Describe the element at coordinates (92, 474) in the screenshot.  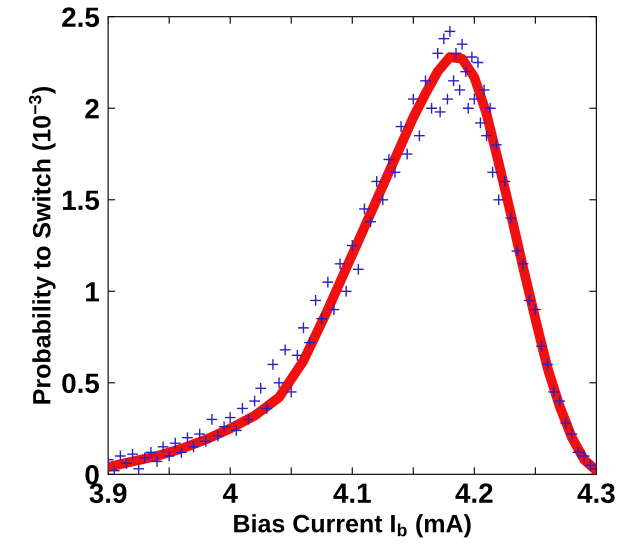
I see `y-tick-label: 0` at that location.